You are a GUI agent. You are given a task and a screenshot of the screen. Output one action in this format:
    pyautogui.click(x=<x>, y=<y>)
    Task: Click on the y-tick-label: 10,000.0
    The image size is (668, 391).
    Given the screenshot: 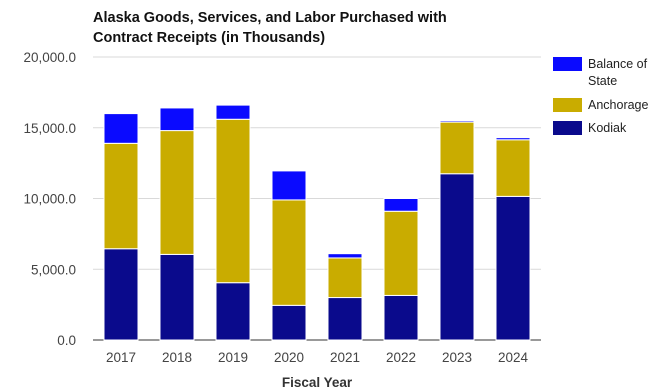 What is the action you would take?
    pyautogui.click(x=49, y=199)
    